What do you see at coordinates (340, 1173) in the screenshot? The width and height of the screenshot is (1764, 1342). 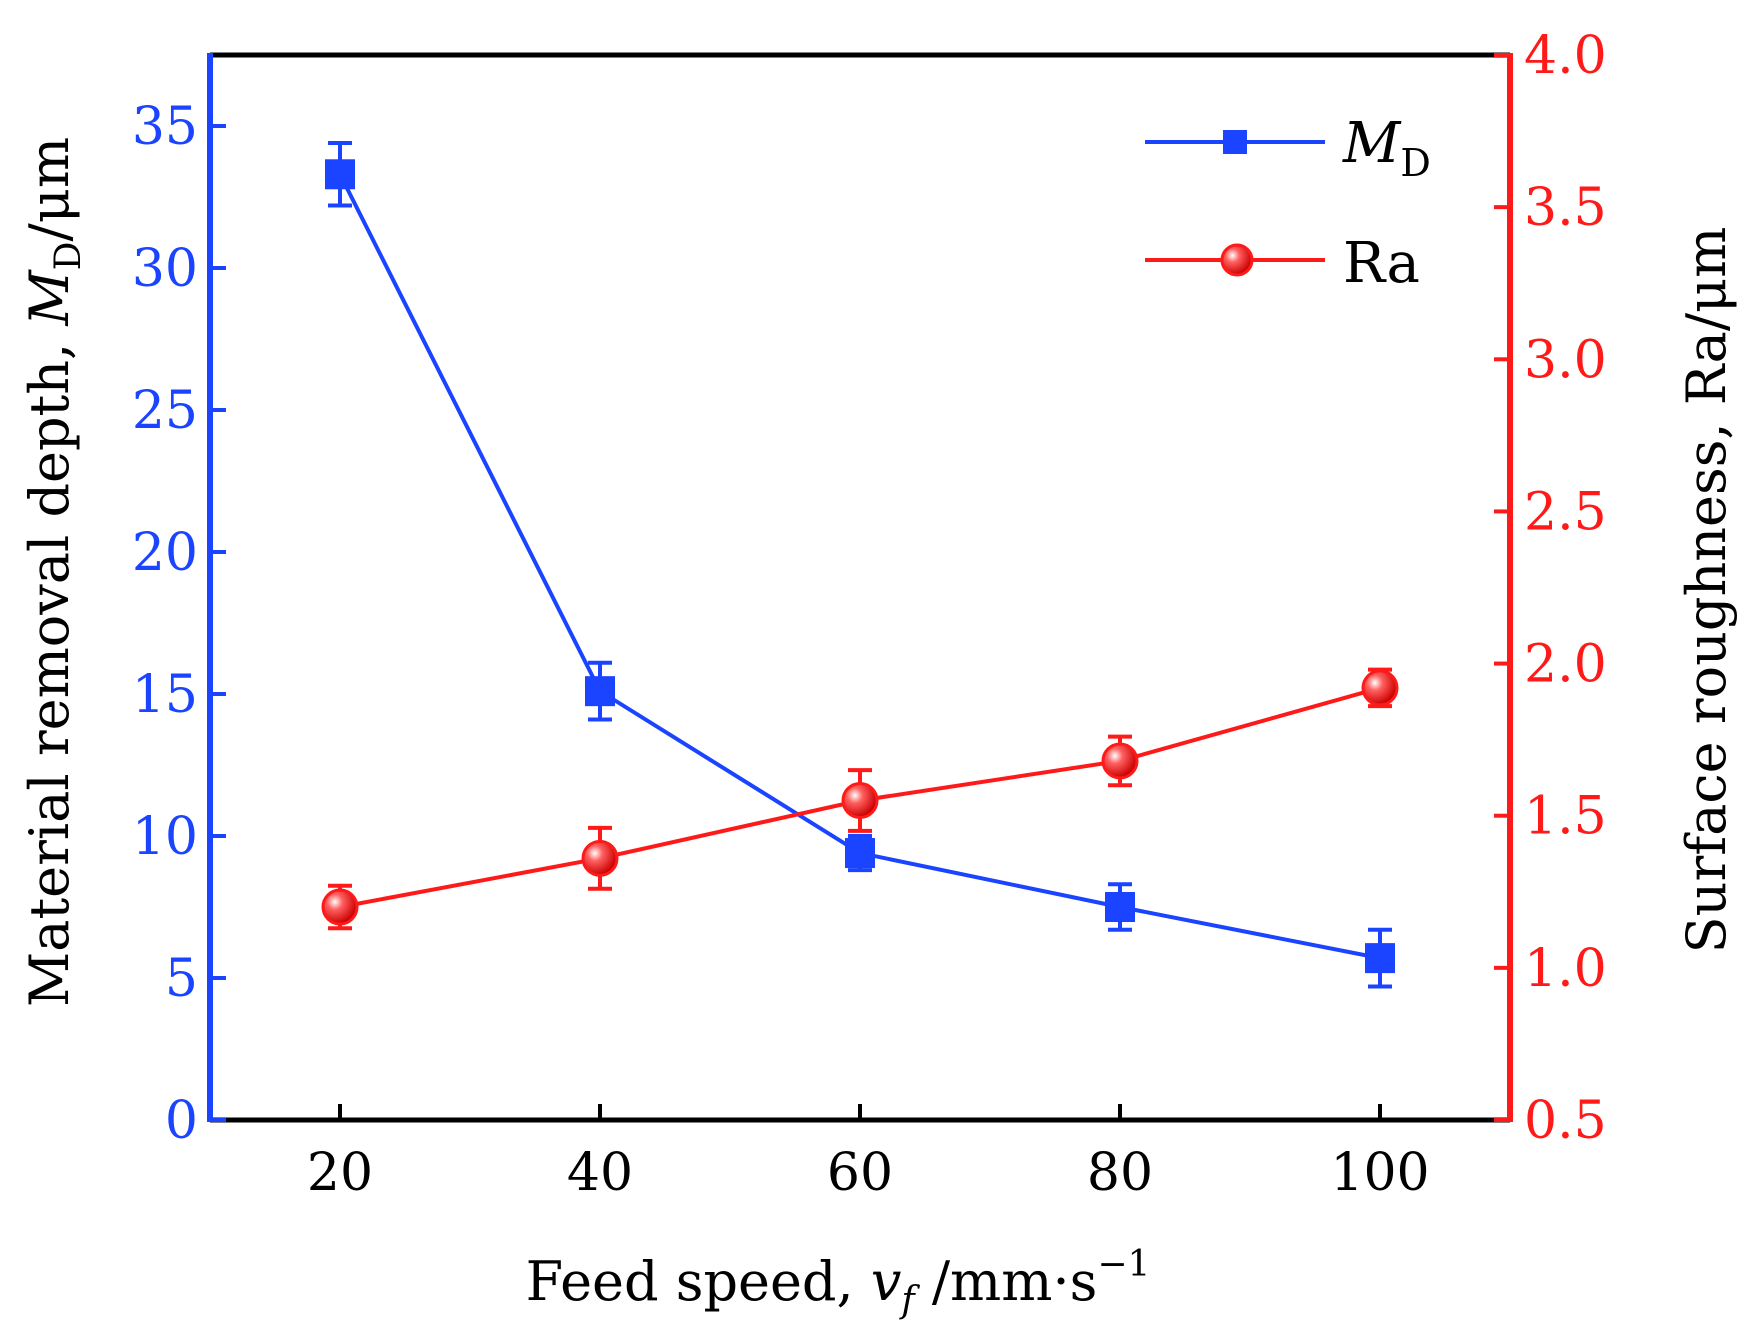 I see `x-tick-label: 20` at bounding box center [340, 1173].